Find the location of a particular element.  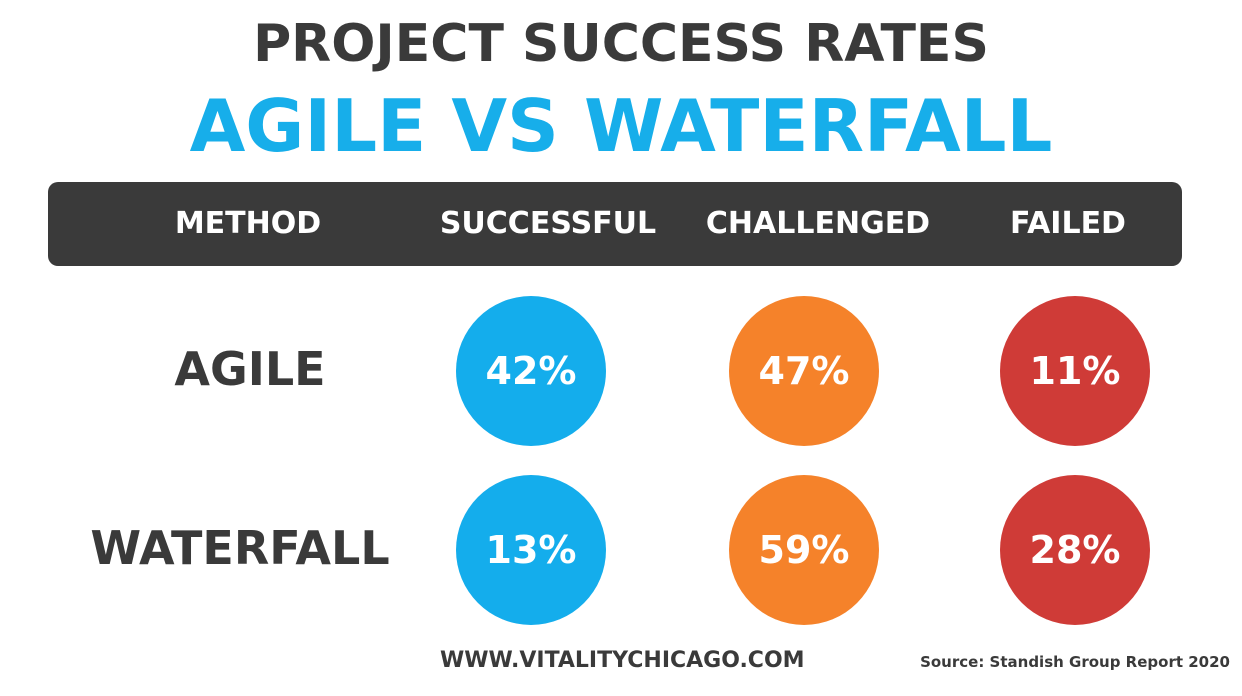

row-label-waterfall: WATERFALL is located at coordinates (240, 548).